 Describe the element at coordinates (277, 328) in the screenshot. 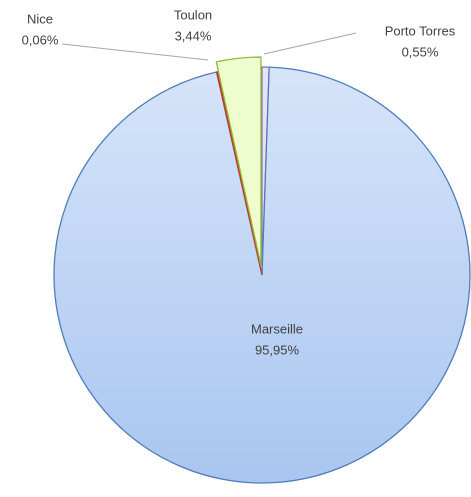

I see `slice-label: Marseille` at that location.